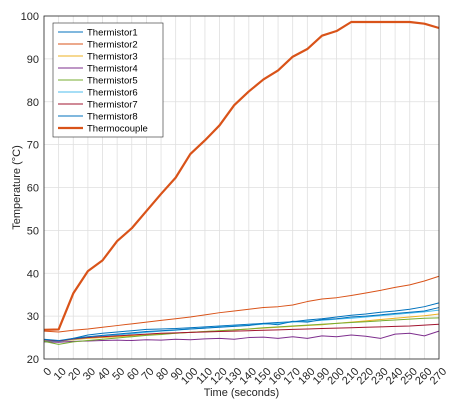  I want to click on legend-entry: Thermistor4, so click(112, 69).